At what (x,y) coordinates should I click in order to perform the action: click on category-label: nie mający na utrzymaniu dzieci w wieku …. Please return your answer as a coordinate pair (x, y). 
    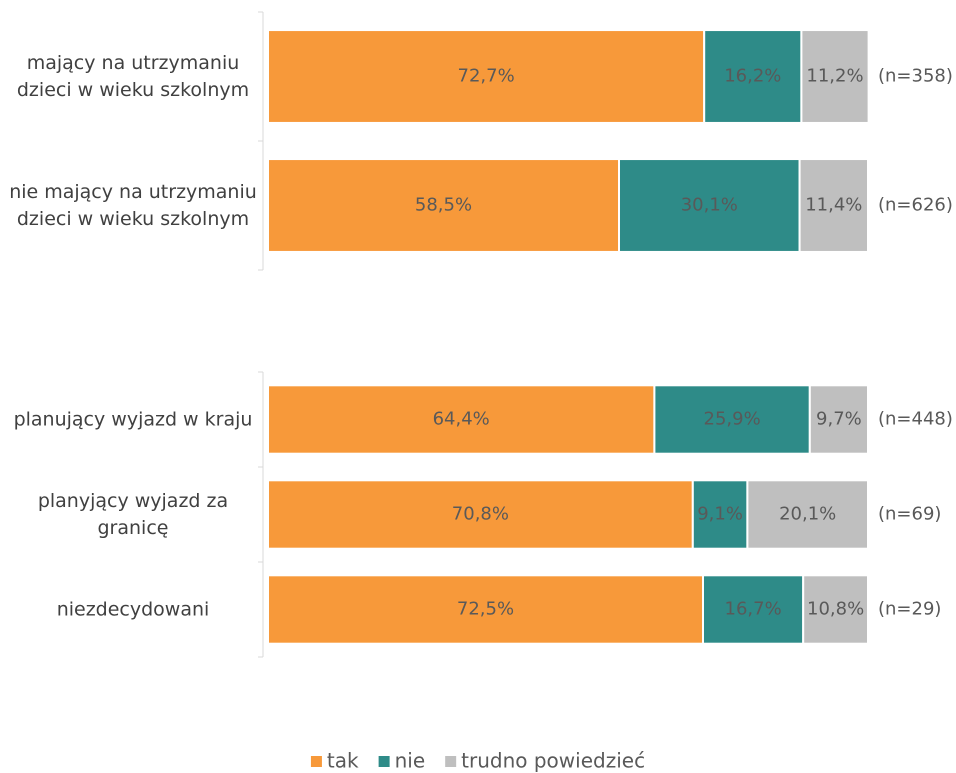
    Looking at the image, I should click on (133, 205).